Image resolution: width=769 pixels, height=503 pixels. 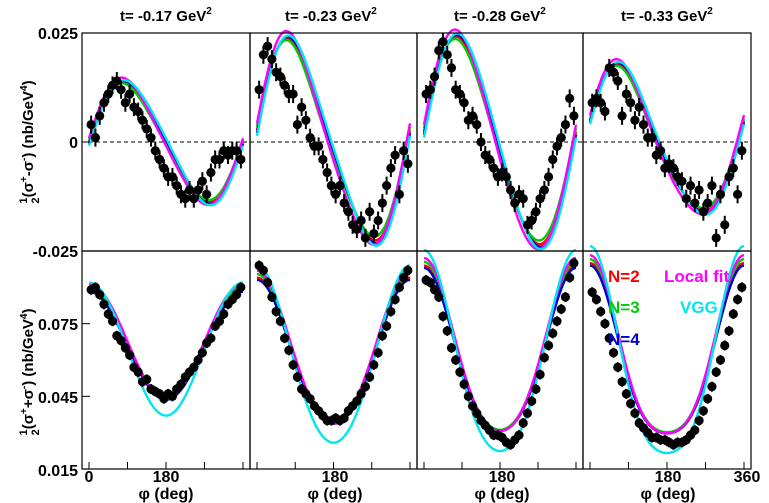 I want to click on t-title-2: t= -0.23 GeV2, so click(x=331, y=15).